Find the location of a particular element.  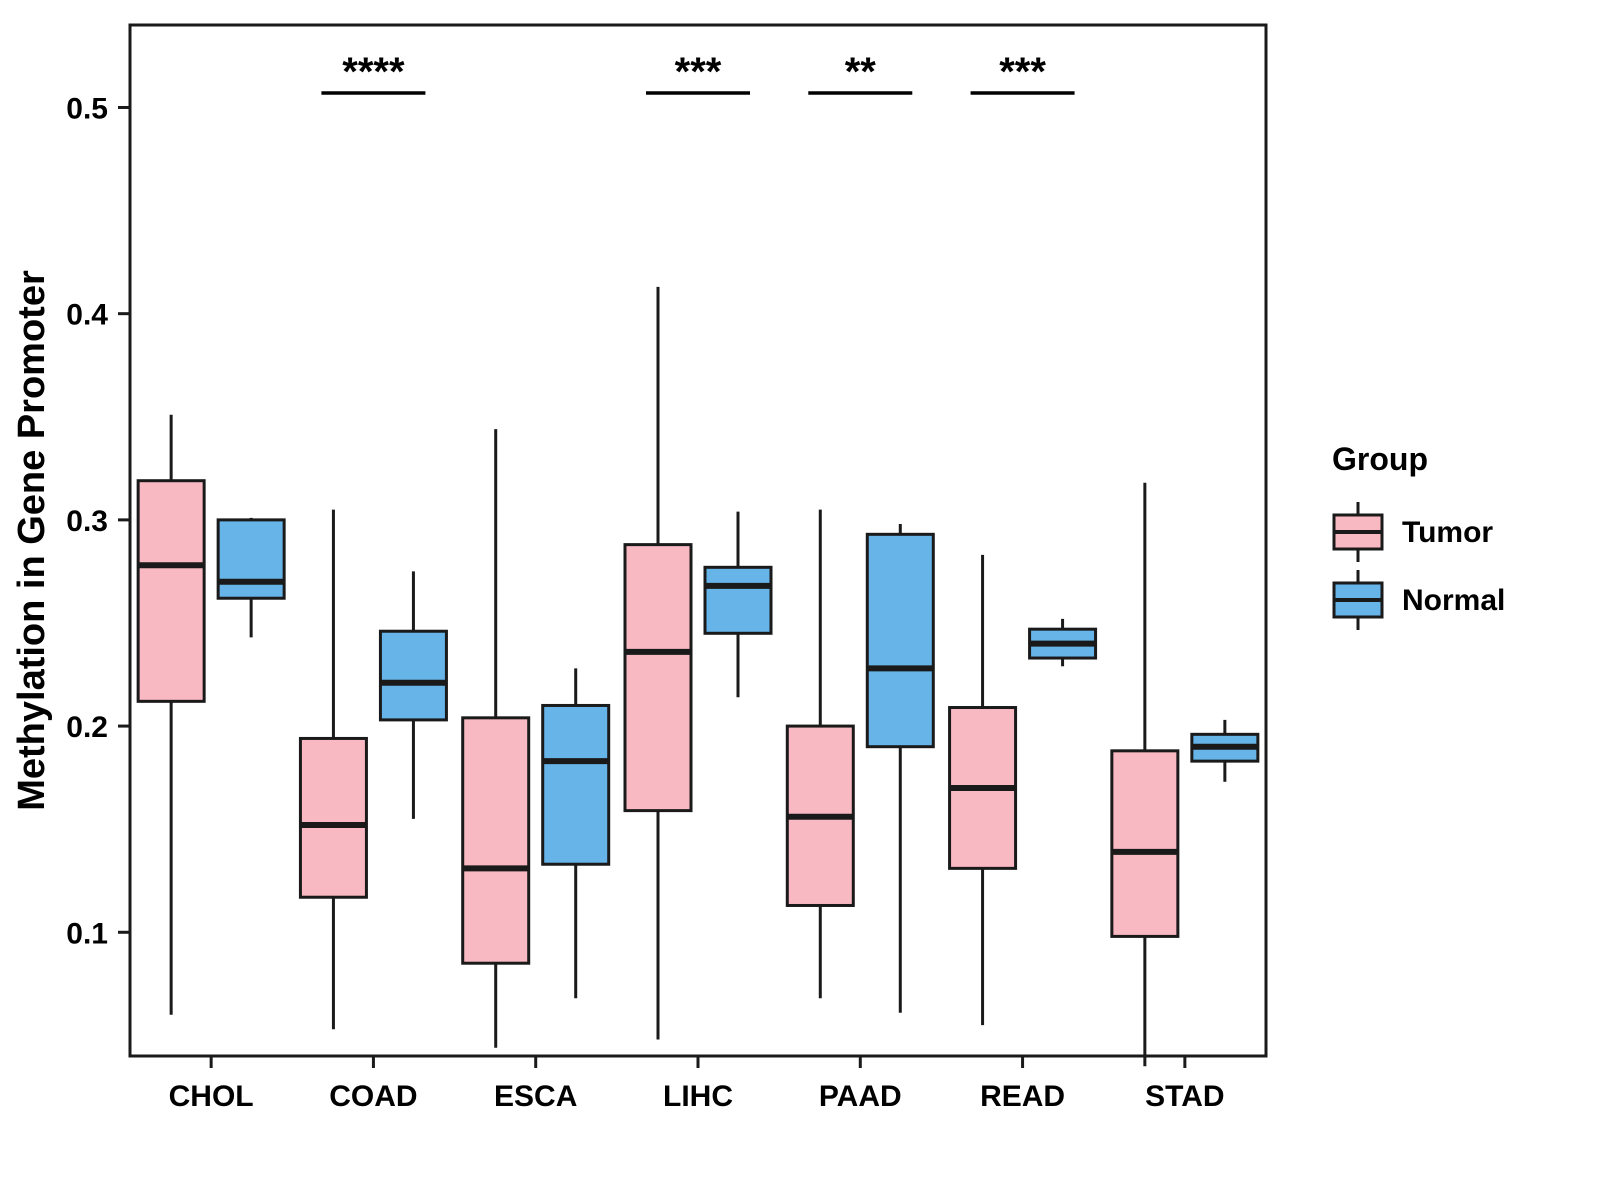

y-tick-label-0.3: 0.3 is located at coordinates (87, 521).